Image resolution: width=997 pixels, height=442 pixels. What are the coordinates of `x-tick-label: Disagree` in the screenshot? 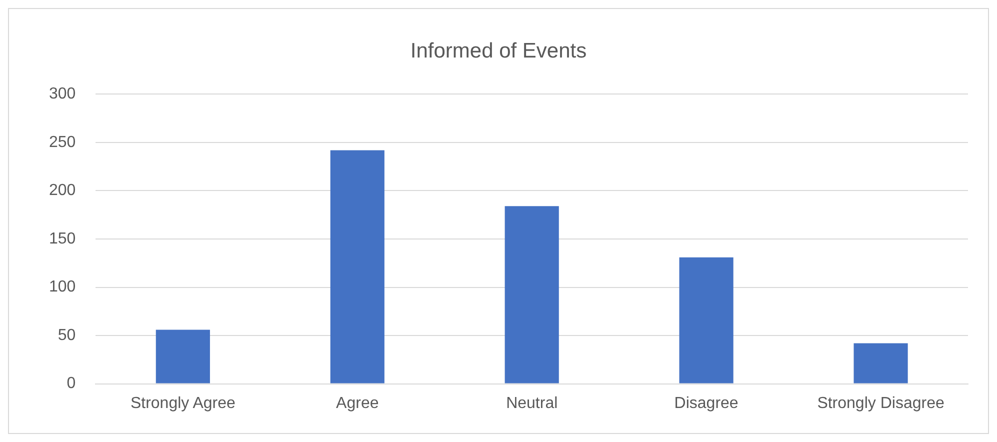 It's located at (706, 403).